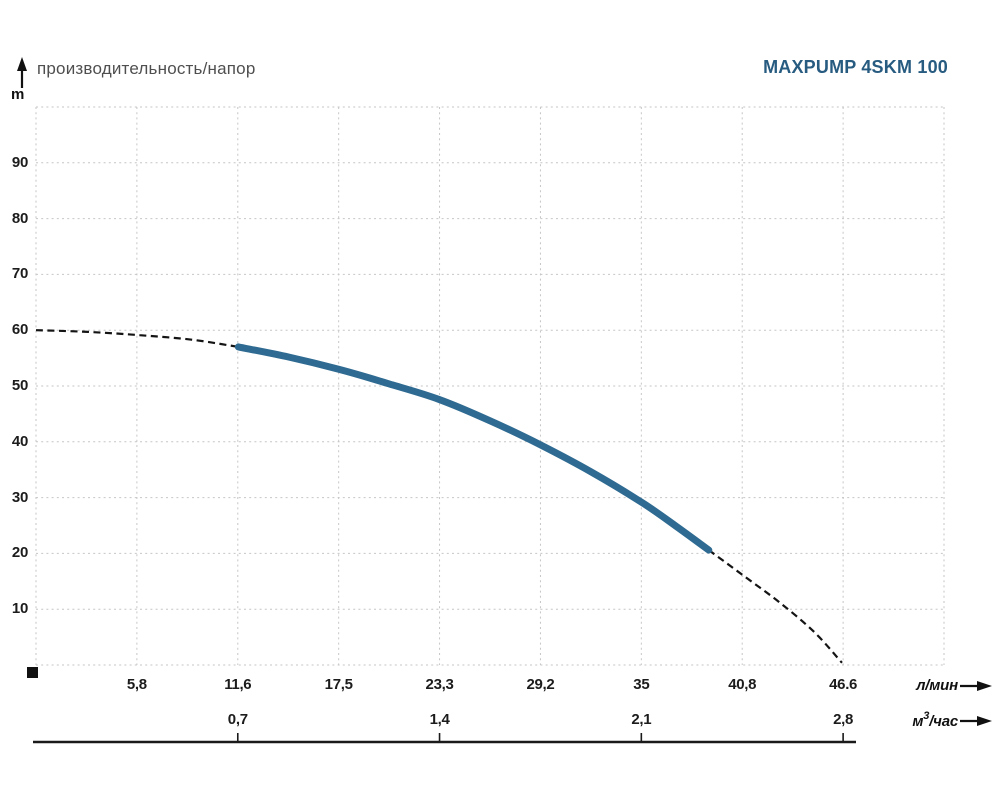 Image resolution: width=1000 pixels, height=800 pixels. What do you see at coordinates (926, 716) in the screenshot?
I see `secondary-unit-sup: 3` at bounding box center [926, 716].